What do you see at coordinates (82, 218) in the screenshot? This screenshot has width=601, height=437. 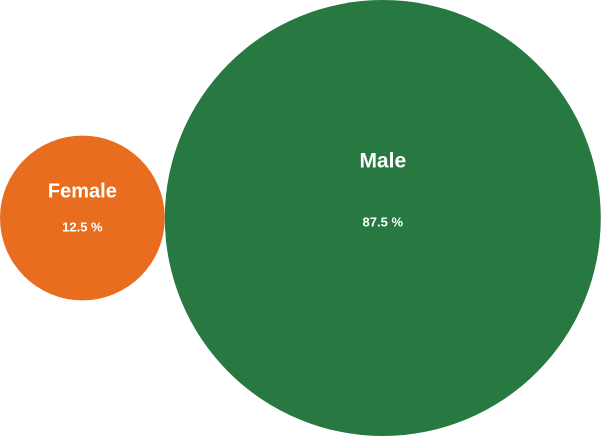 I see `female-bubble` at bounding box center [82, 218].